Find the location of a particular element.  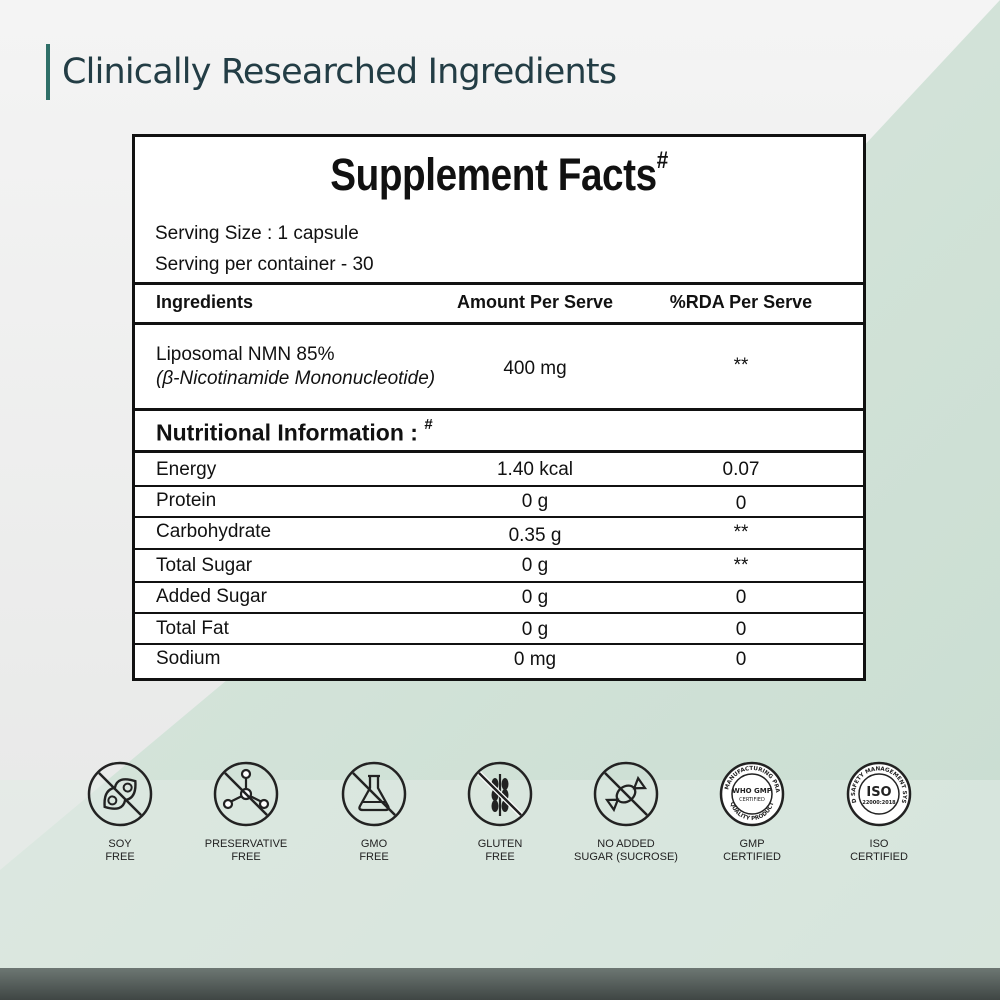

badge-label: SOY FREE is located at coordinates (120, 850).